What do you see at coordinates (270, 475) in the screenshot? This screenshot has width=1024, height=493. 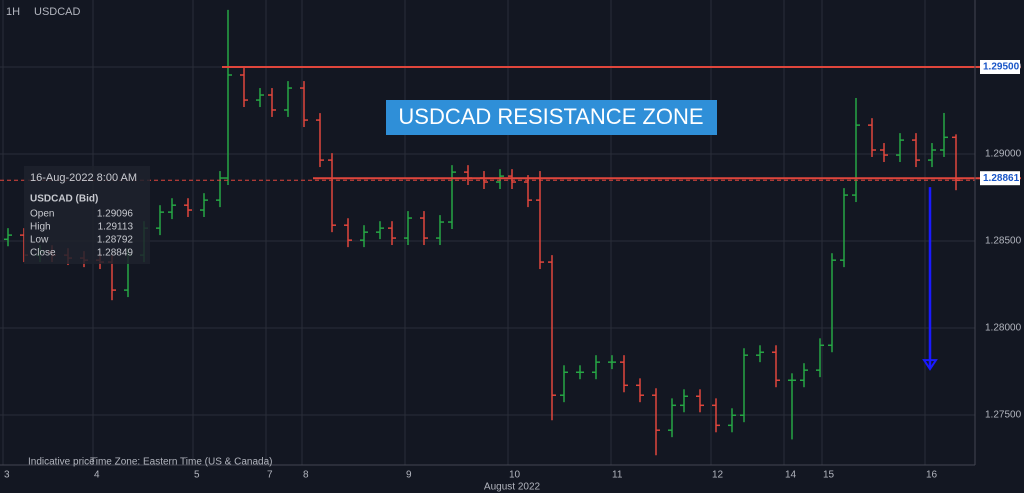 I see `x-tick-label: 7` at bounding box center [270, 475].